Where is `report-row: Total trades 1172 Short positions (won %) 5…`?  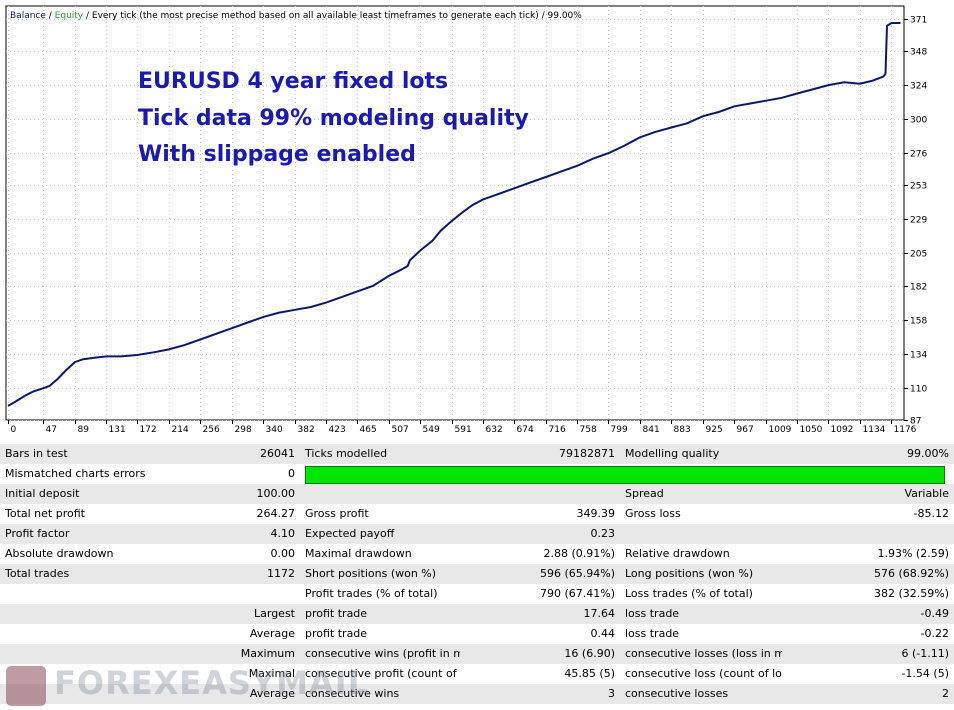
report-row: Total trades 1172 Short positions (won %) 5… is located at coordinates (477, 574).